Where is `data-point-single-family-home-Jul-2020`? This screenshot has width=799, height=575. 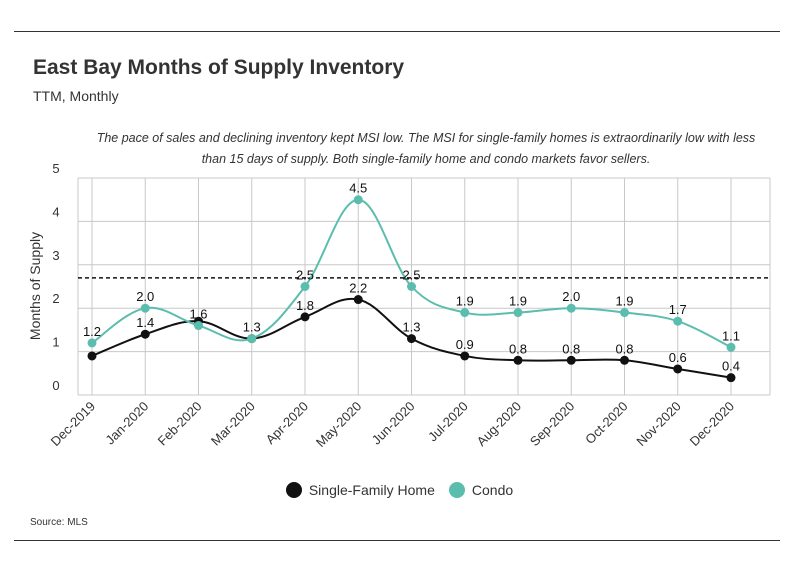
data-point-single-family-home-Jul-2020 is located at coordinates (465, 356).